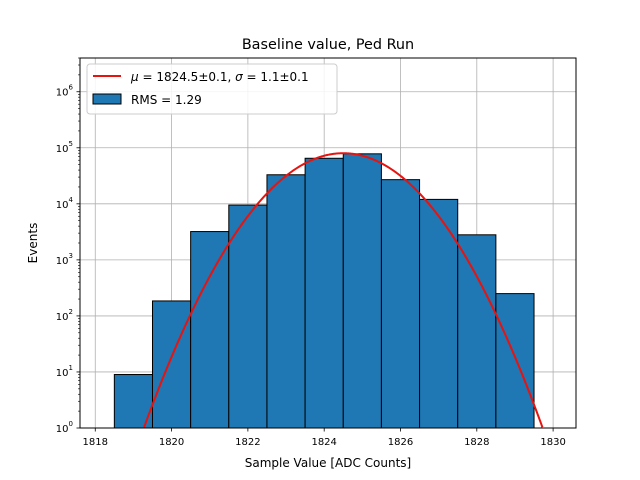 This screenshot has width=640, height=480. I want to click on legend-mu-value: = 1824.5±0.1,, so click(187, 77).